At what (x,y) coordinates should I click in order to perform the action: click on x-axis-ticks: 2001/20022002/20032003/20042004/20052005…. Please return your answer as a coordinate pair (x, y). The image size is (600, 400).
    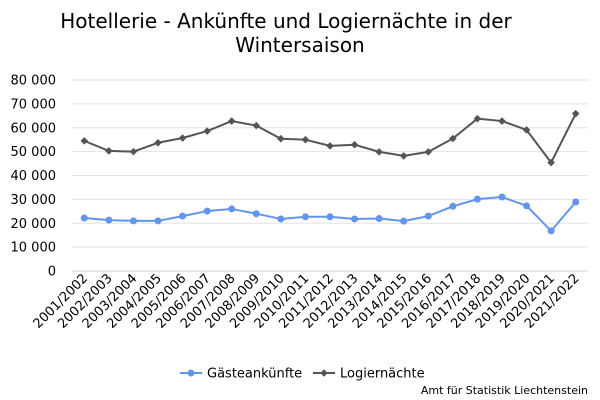
    Looking at the image, I should click on (307, 301).